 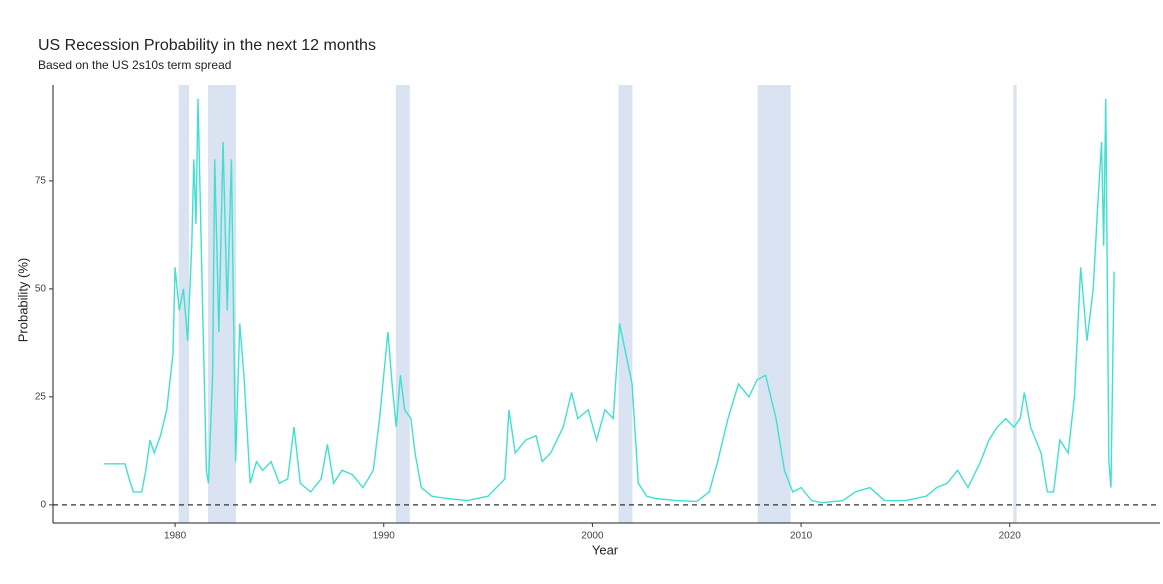 I want to click on x-tick-label: 2020, so click(x=1010, y=536).